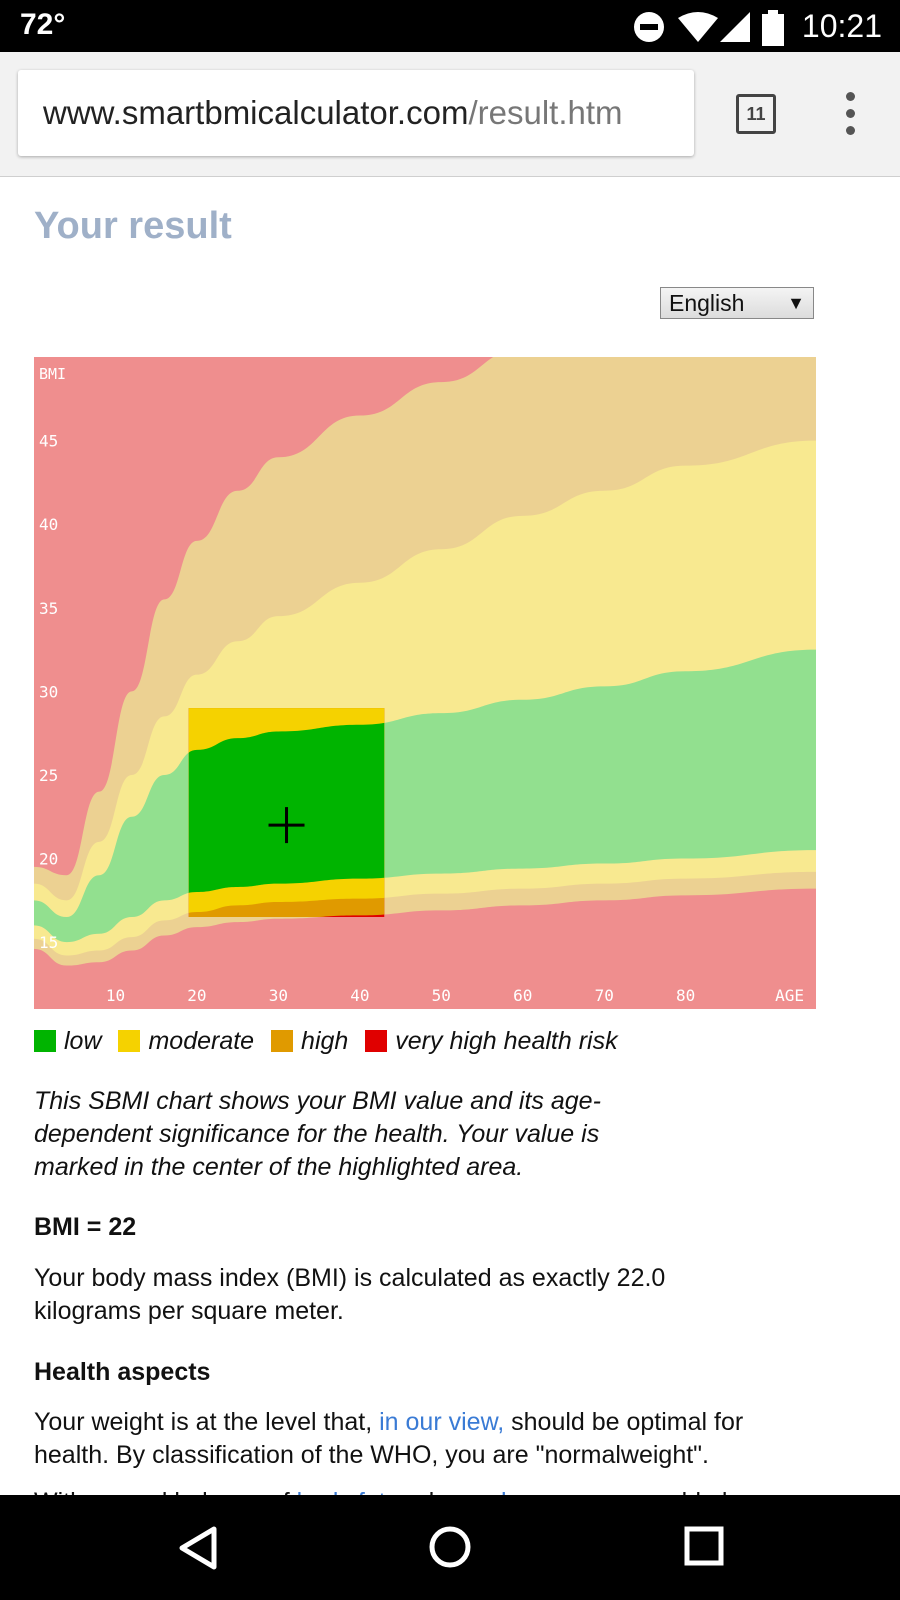  Describe the element at coordinates (704, 1546) in the screenshot. I see `recents-icon` at that location.